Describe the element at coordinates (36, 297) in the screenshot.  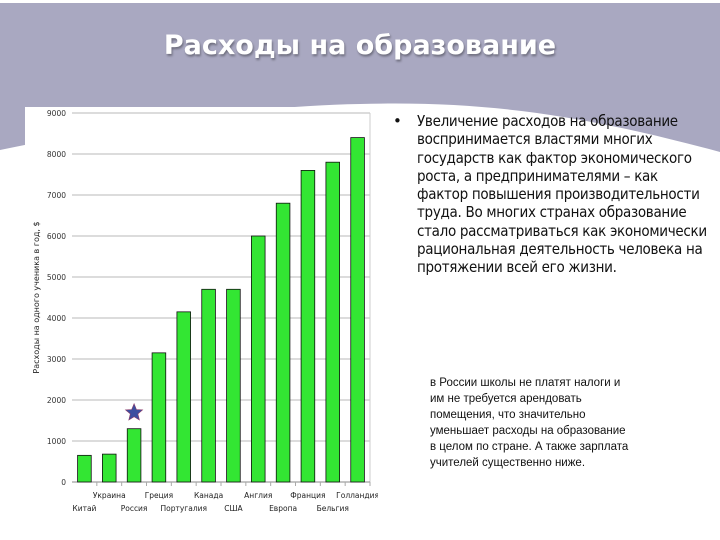
I see `y-axis-label: Расходы на одного ученика в год, $` at that location.